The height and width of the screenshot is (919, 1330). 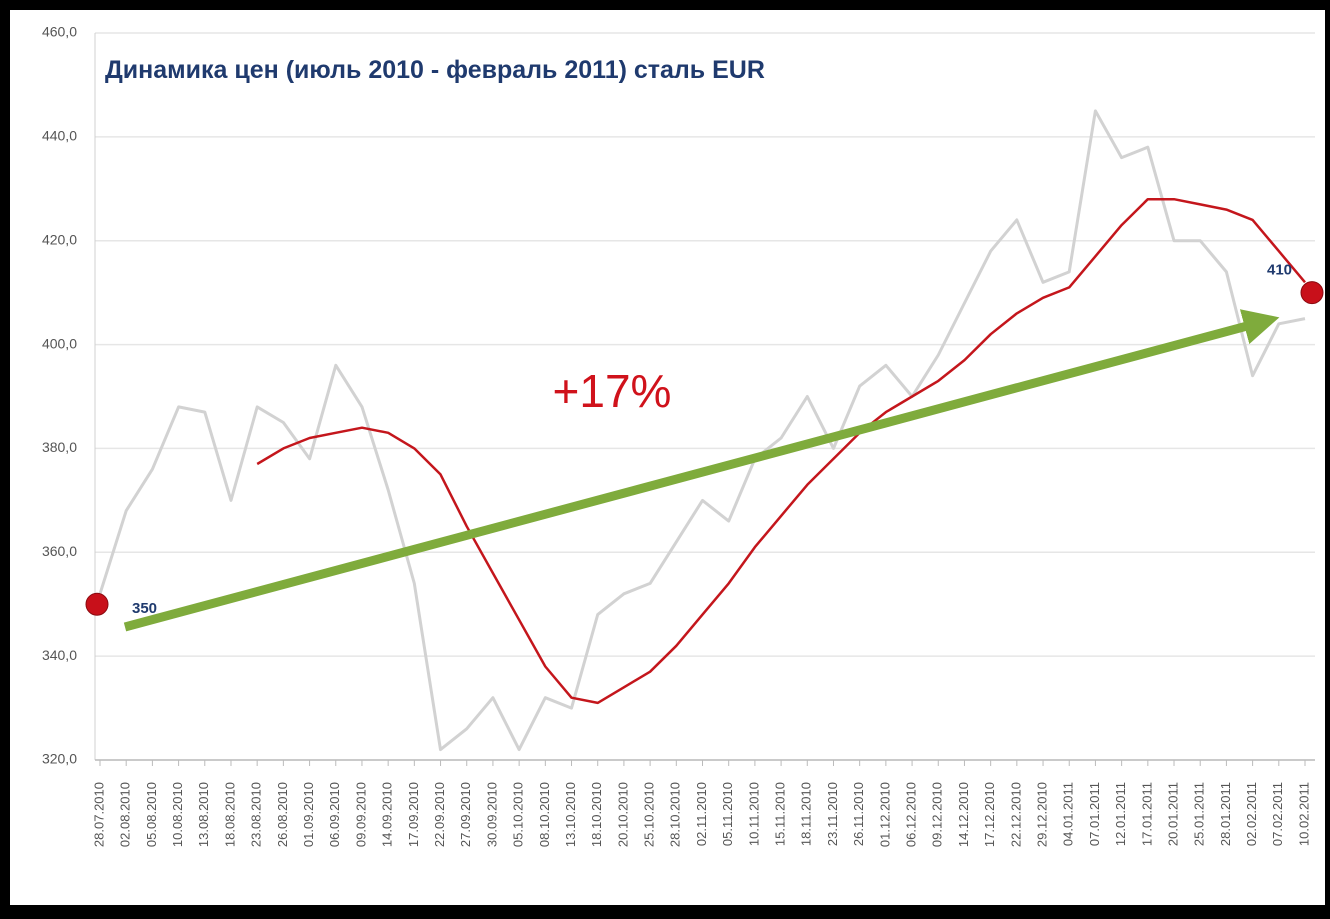 I want to click on y-tick-label: 380,0, so click(x=59, y=447).